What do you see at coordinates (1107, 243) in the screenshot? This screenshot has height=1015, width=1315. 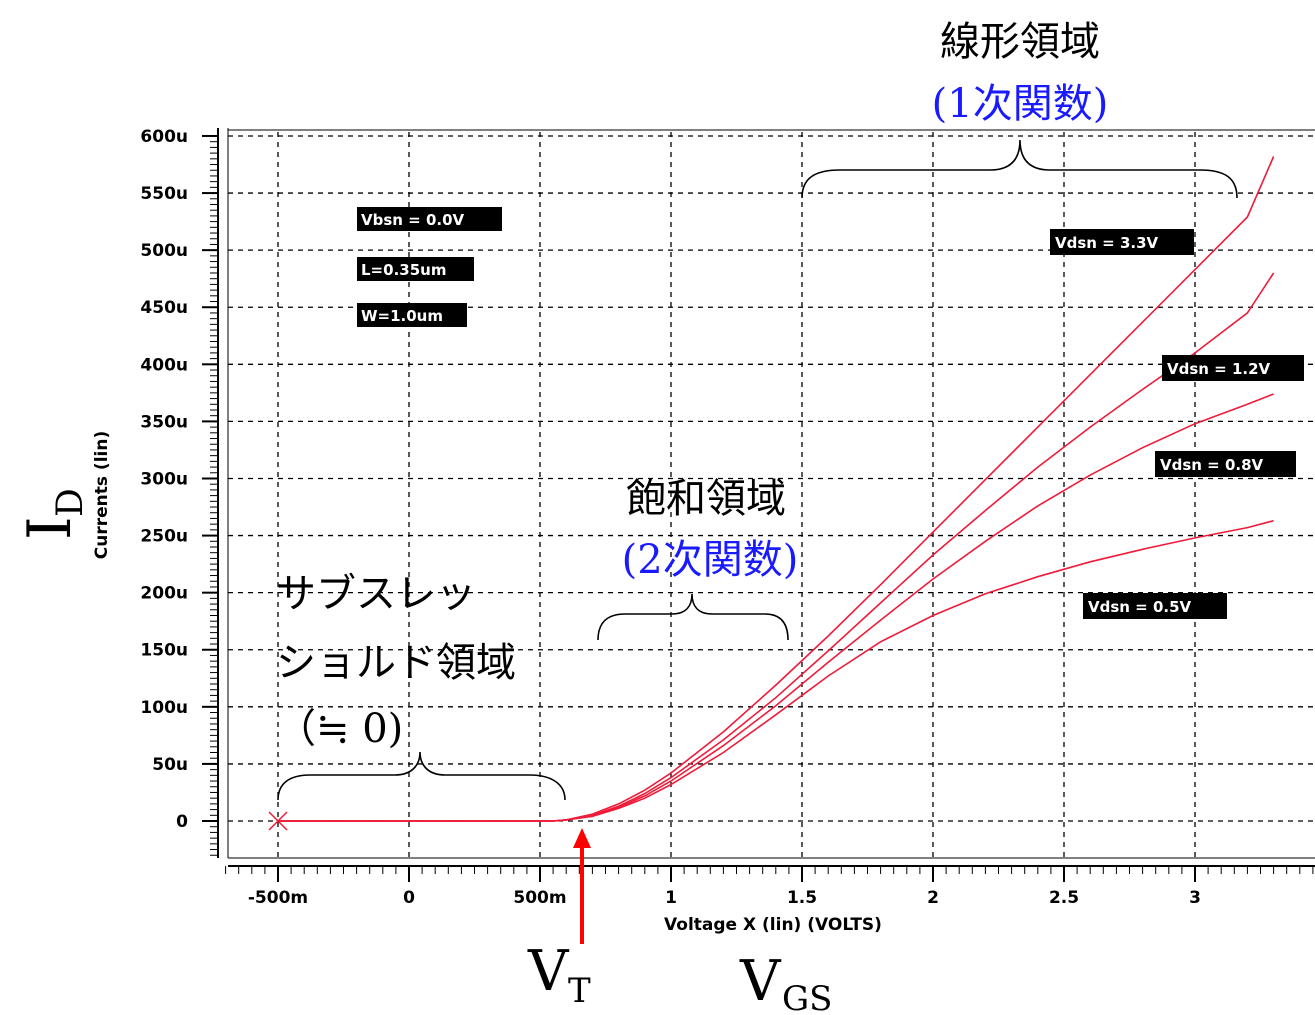 I see `series-label-text: Vdsn = 3.3V` at bounding box center [1107, 243].